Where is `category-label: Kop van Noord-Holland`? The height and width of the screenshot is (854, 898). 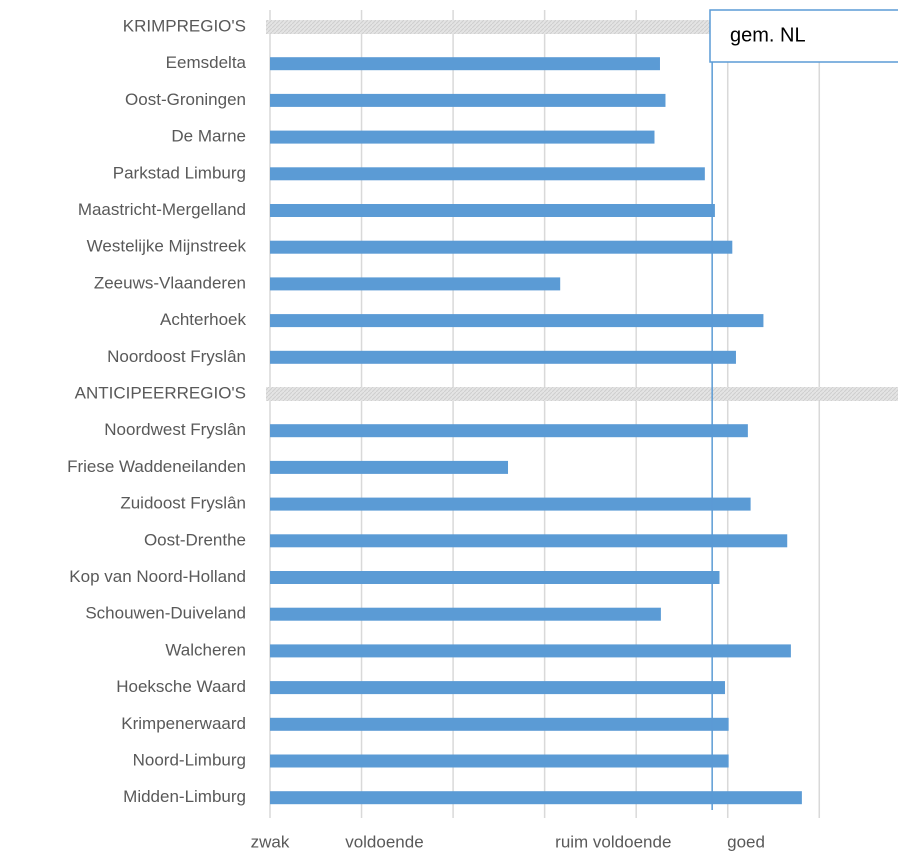 category-label: Kop van Noord-Holland is located at coordinates (157, 576).